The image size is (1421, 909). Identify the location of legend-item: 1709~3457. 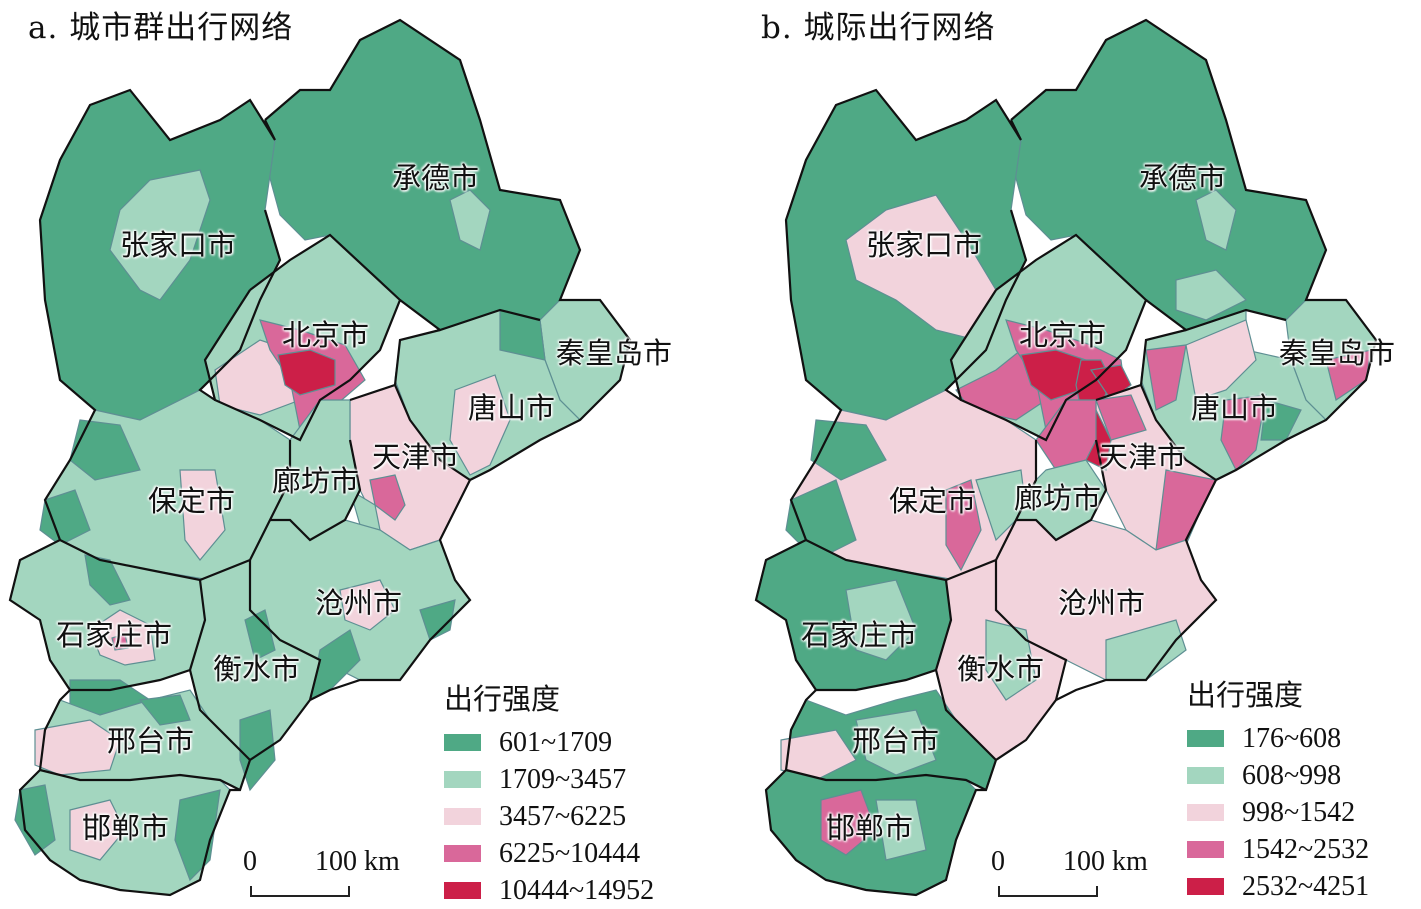
(549, 779).